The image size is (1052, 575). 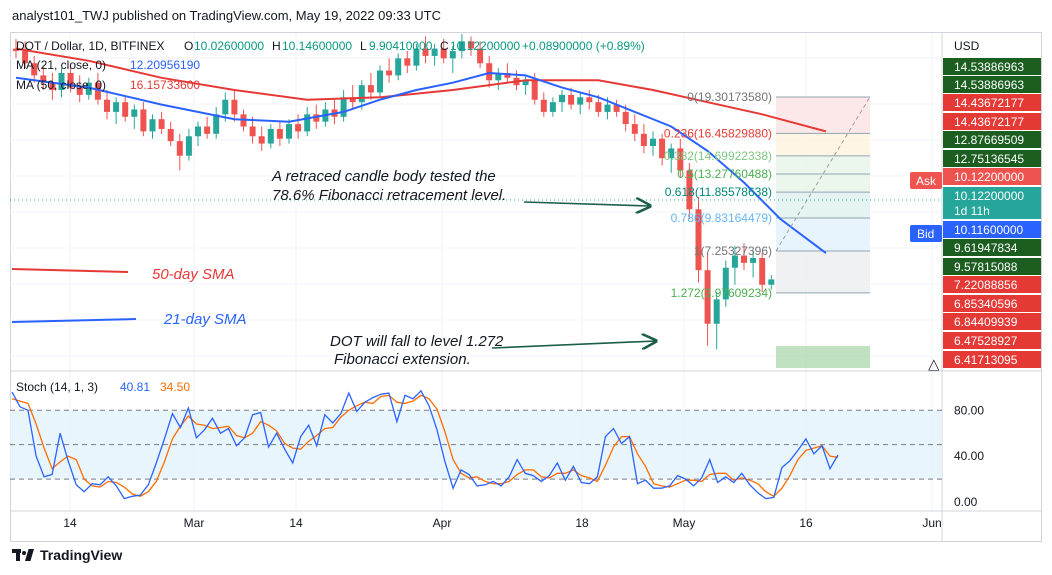 What do you see at coordinates (926, 180) in the screenshot?
I see `ask-tag` at bounding box center [926, 180].